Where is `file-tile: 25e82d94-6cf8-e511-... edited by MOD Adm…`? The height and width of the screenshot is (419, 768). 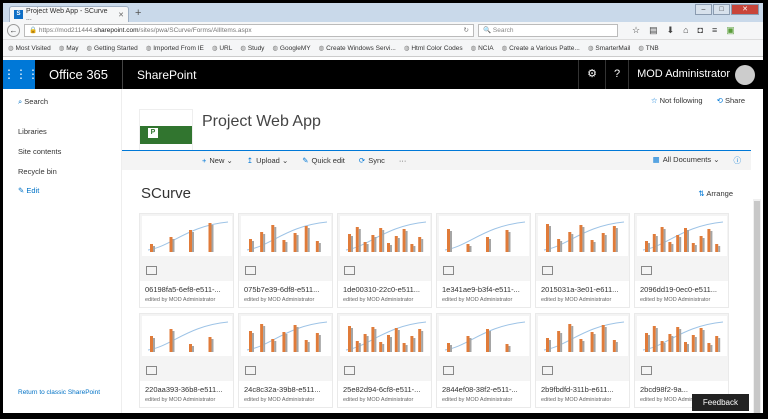
file-tile: 25e82d94-6cf8-e511-... edited by MOD Adm… is located at coordinates (384, 360).